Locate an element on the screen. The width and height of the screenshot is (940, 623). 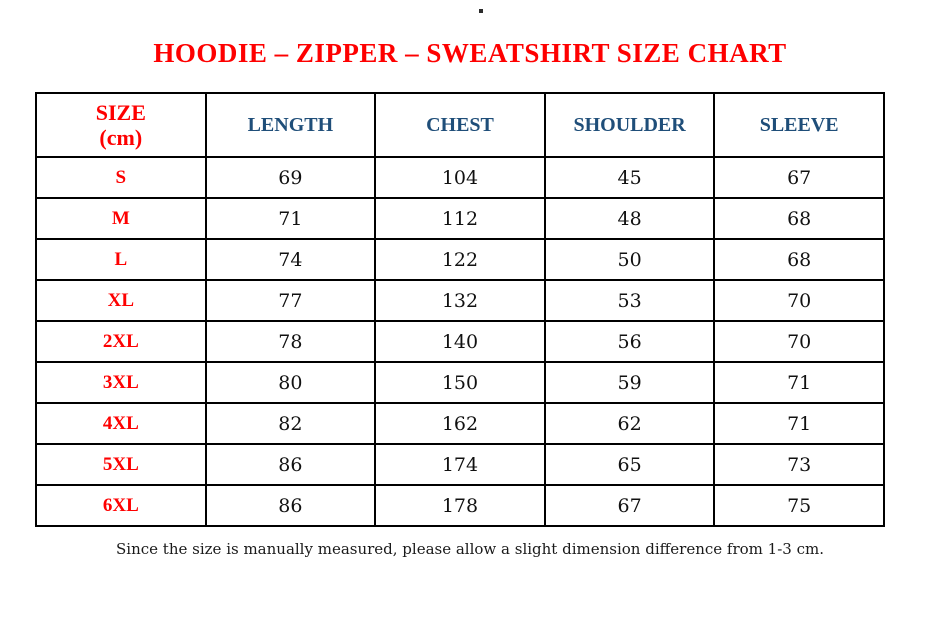
size-cell: 5XL is located at coordinates (121, 464).